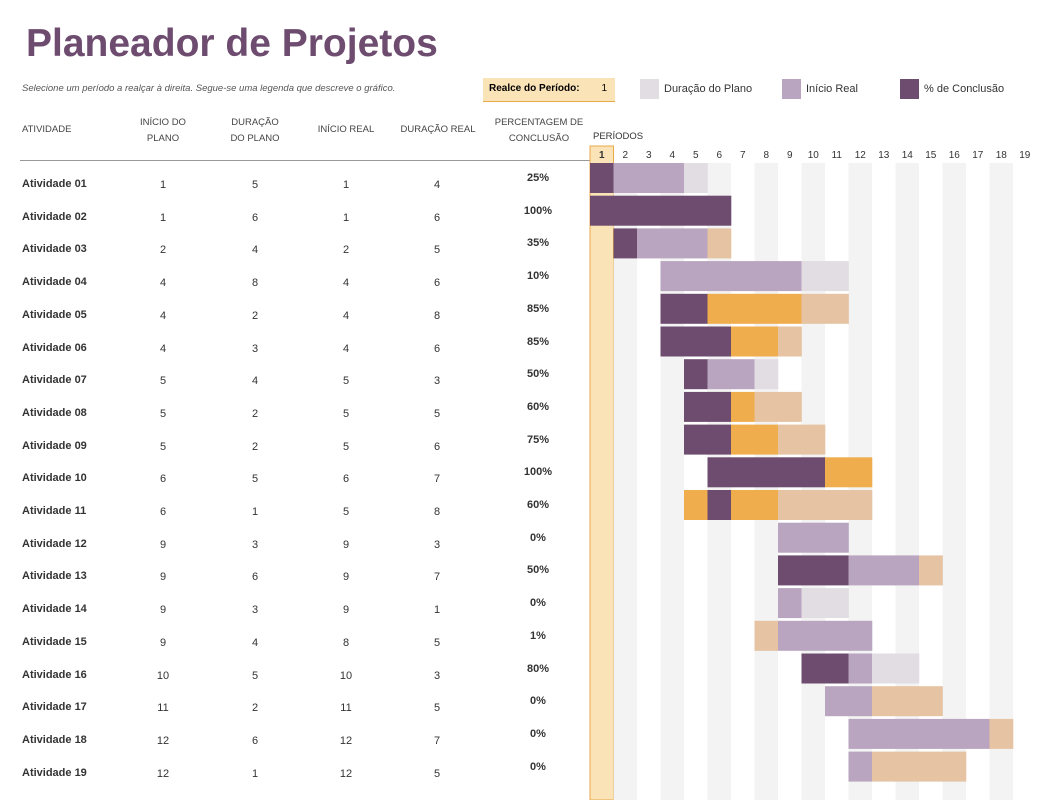 The height and width of the screenshot is (800, 1038). I want to click on activity: Atividade 18, so click(54, 739).